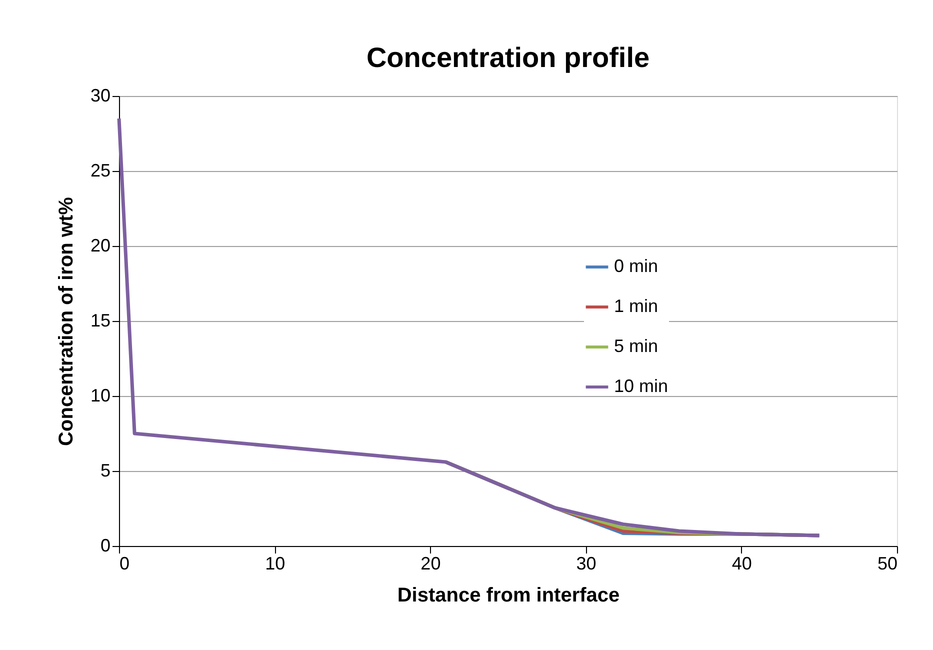  Describe the element at coordinates (100, 246) in the screenshot. I see `y-tick-label: 20` at that location.